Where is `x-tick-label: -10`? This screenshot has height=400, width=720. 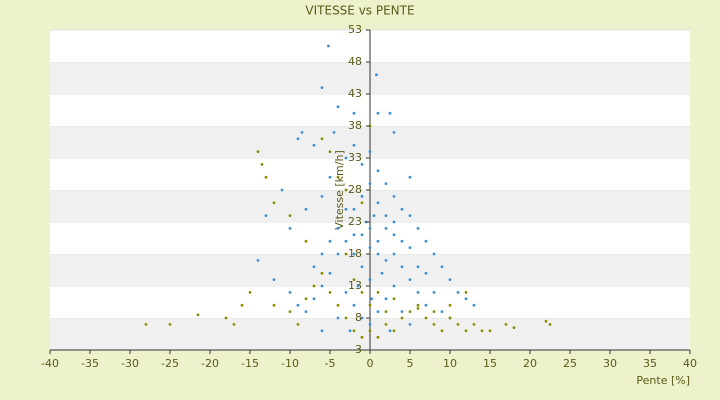 x-tick-label: -10 is located at coordinates (290, 363).